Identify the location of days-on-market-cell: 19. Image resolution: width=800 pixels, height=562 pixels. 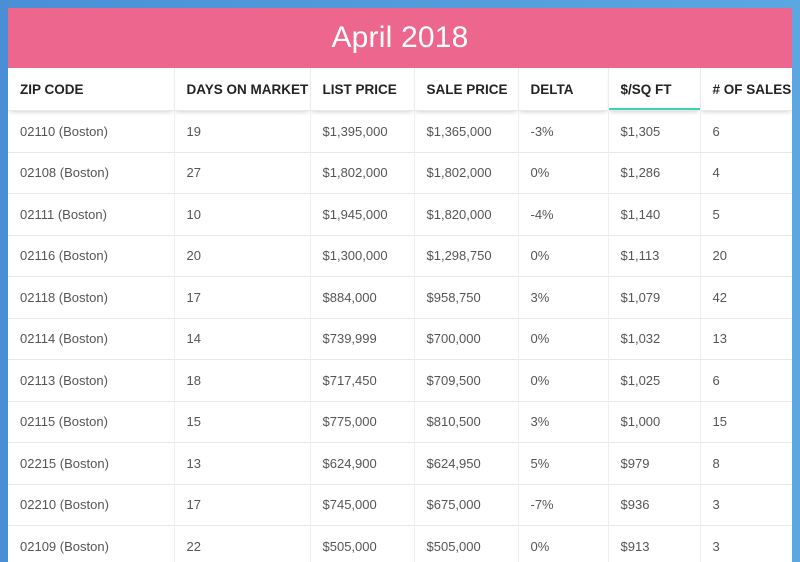
(242, 131).